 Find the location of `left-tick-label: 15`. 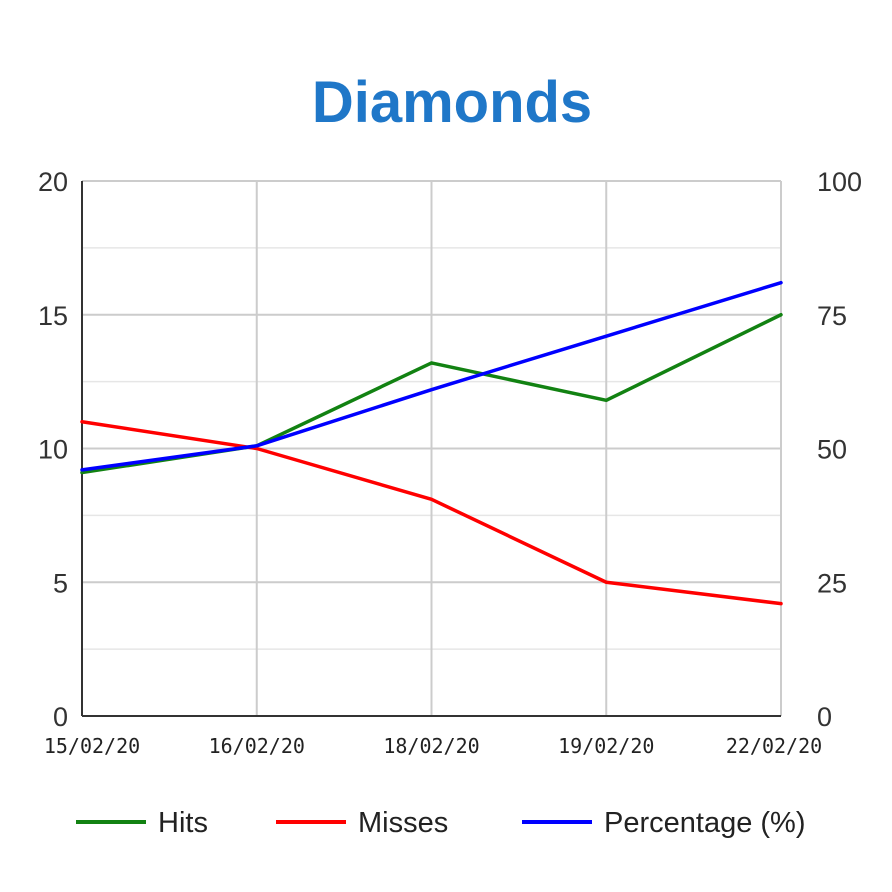

left-tick-label: 15 is located at coordinates (53, 316).